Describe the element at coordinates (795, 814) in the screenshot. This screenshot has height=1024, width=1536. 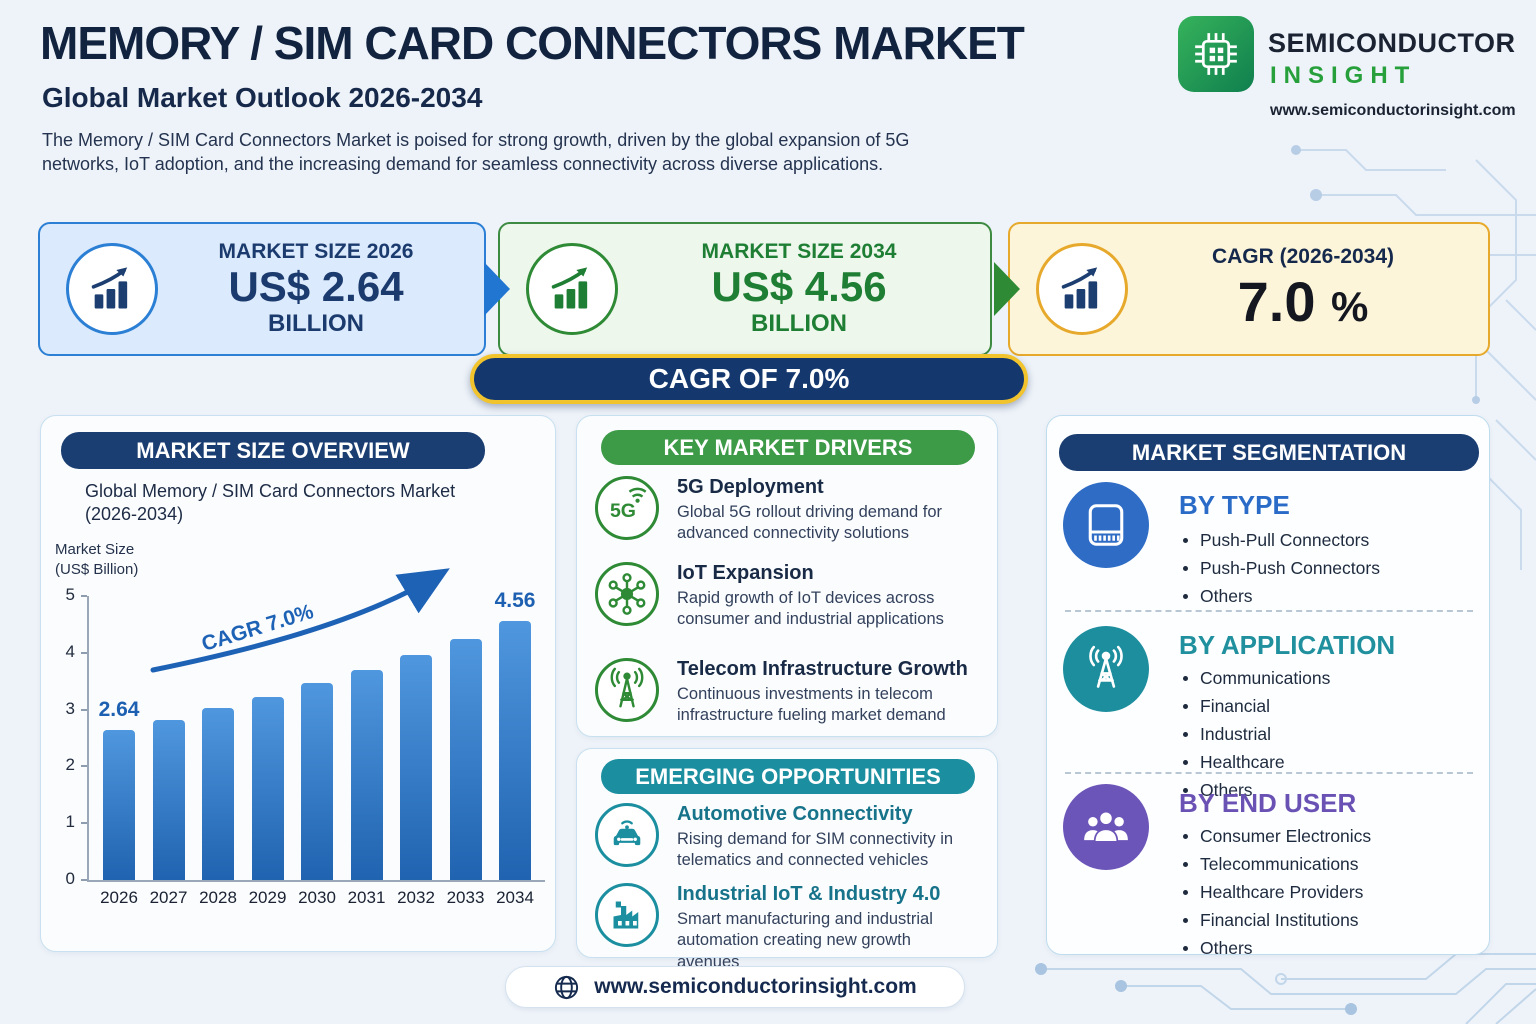
I see `opportunity-title: Automotive Connectivity` at that location.